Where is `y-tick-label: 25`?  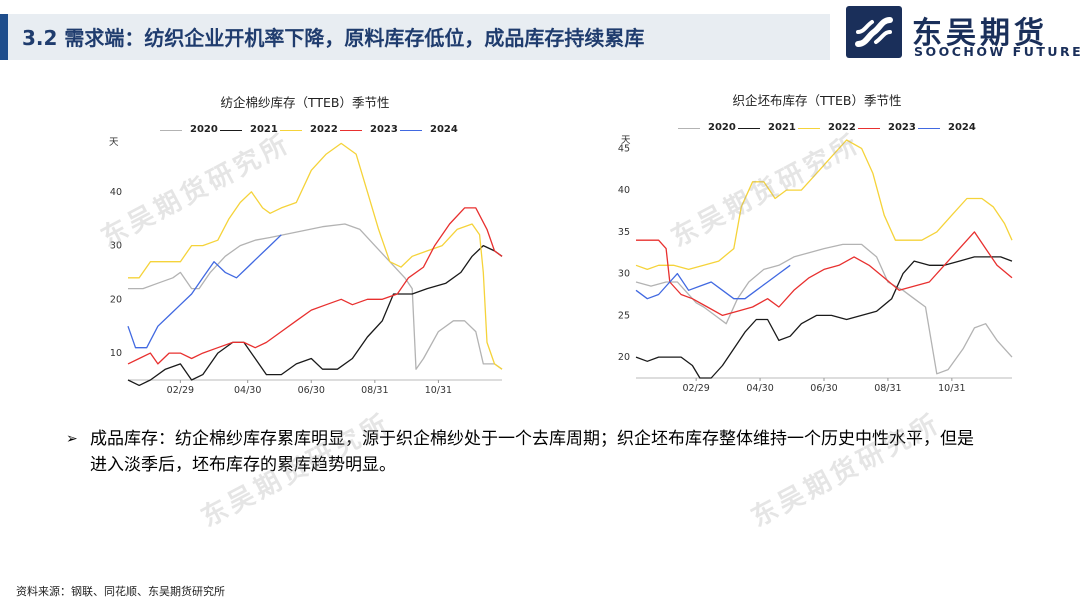 y-tick-label: 25 is located at coordinates (624, 315).